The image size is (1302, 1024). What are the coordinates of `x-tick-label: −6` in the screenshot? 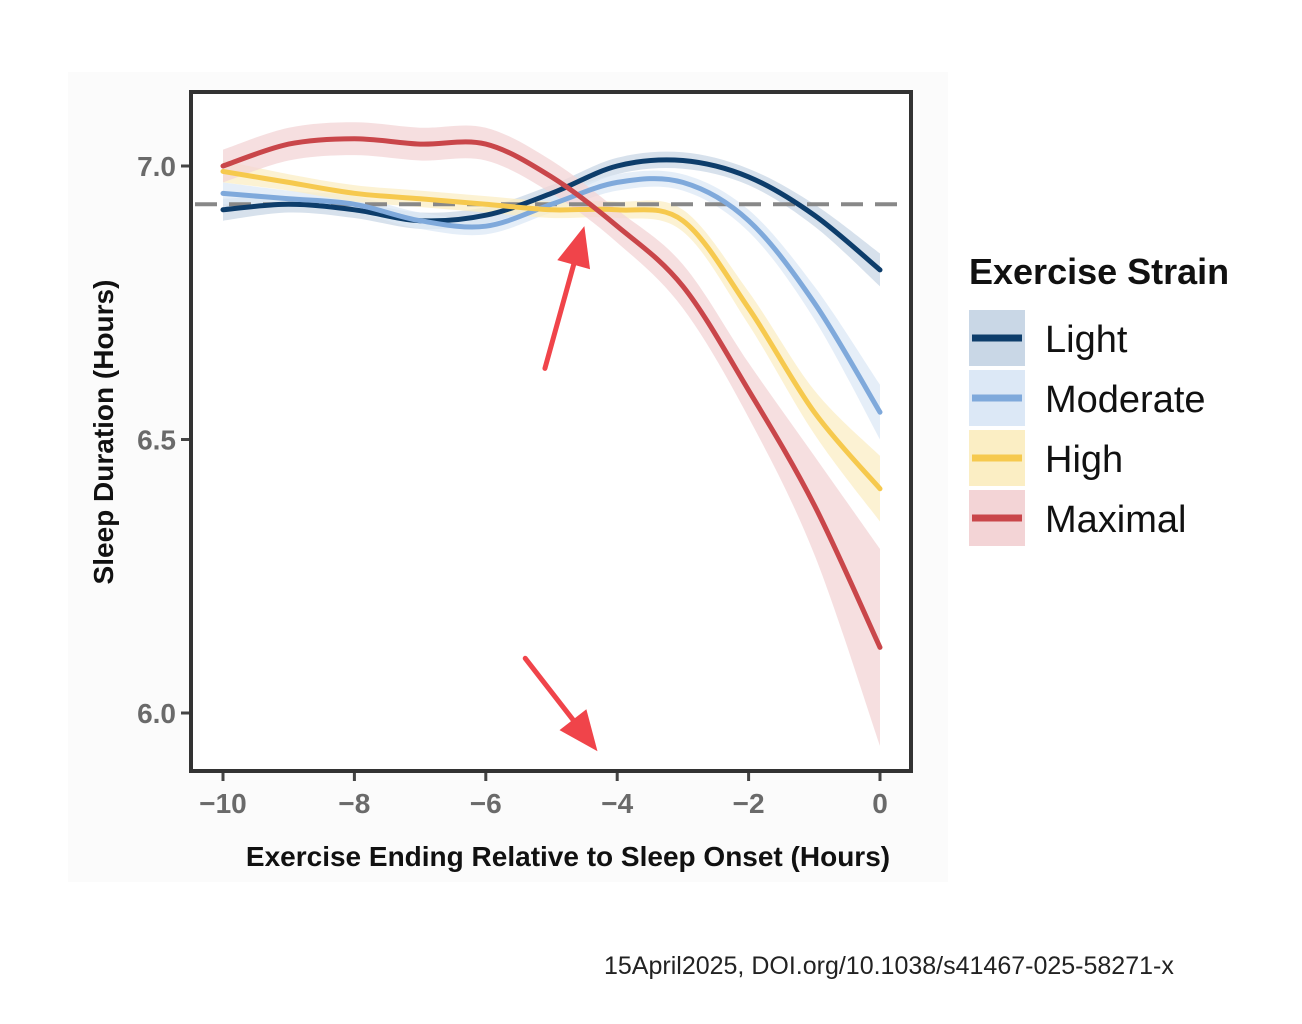 It's located at (486, 803).